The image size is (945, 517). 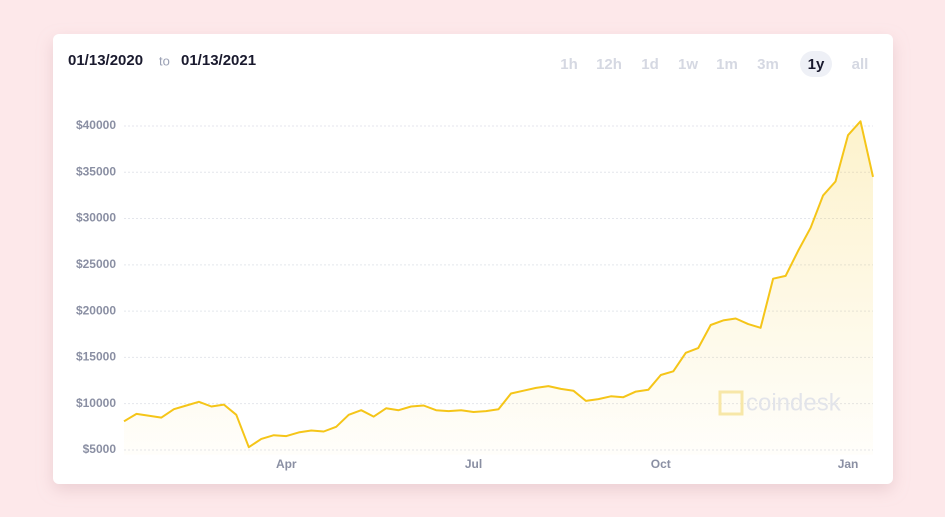 What do you see at coordinates (650, 64) in the screenshot?
I see `range-button: 1d` at bounding box center [650, 64].